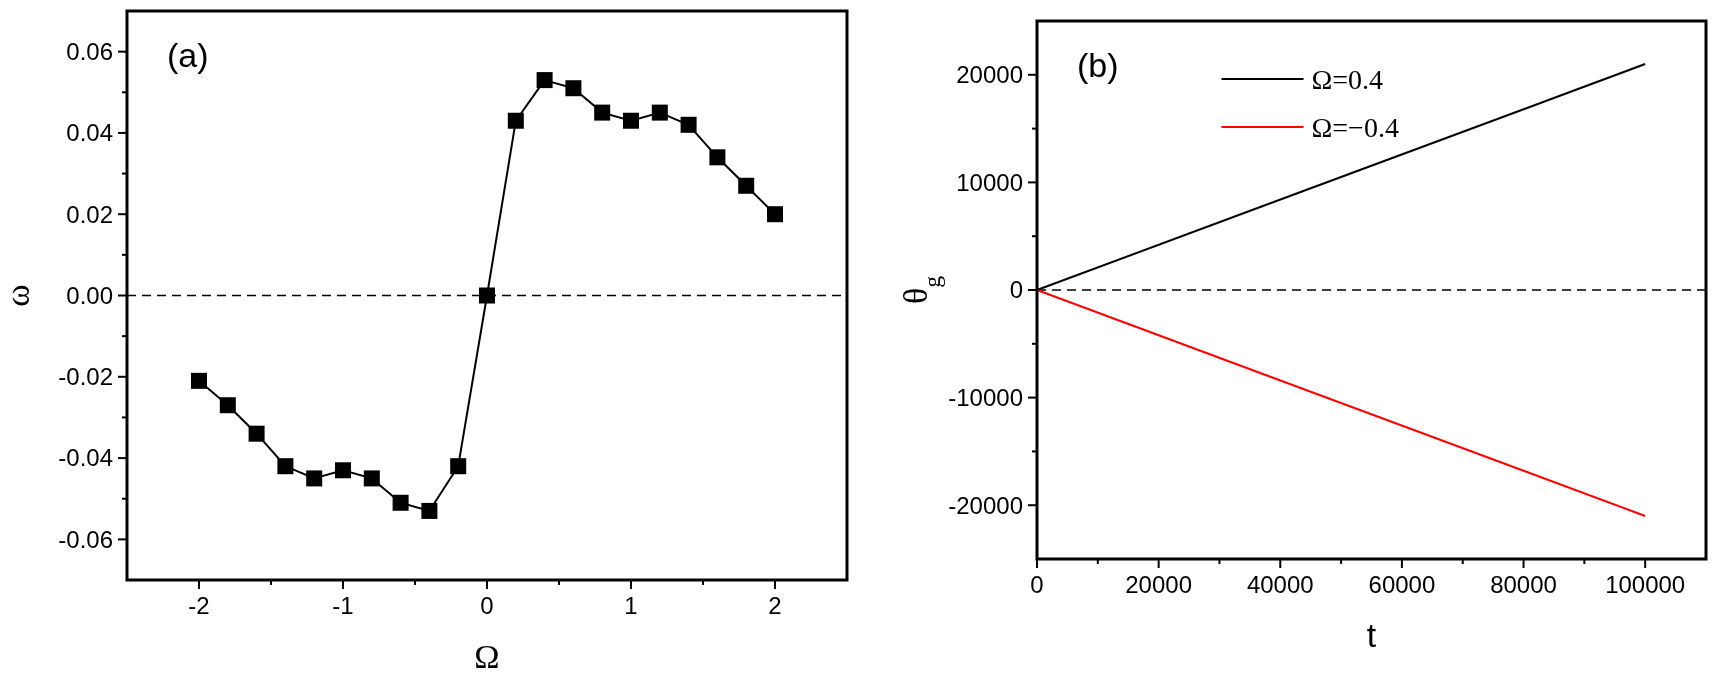  I want to click on x-tick-label: 20000, so click(1159, 584).